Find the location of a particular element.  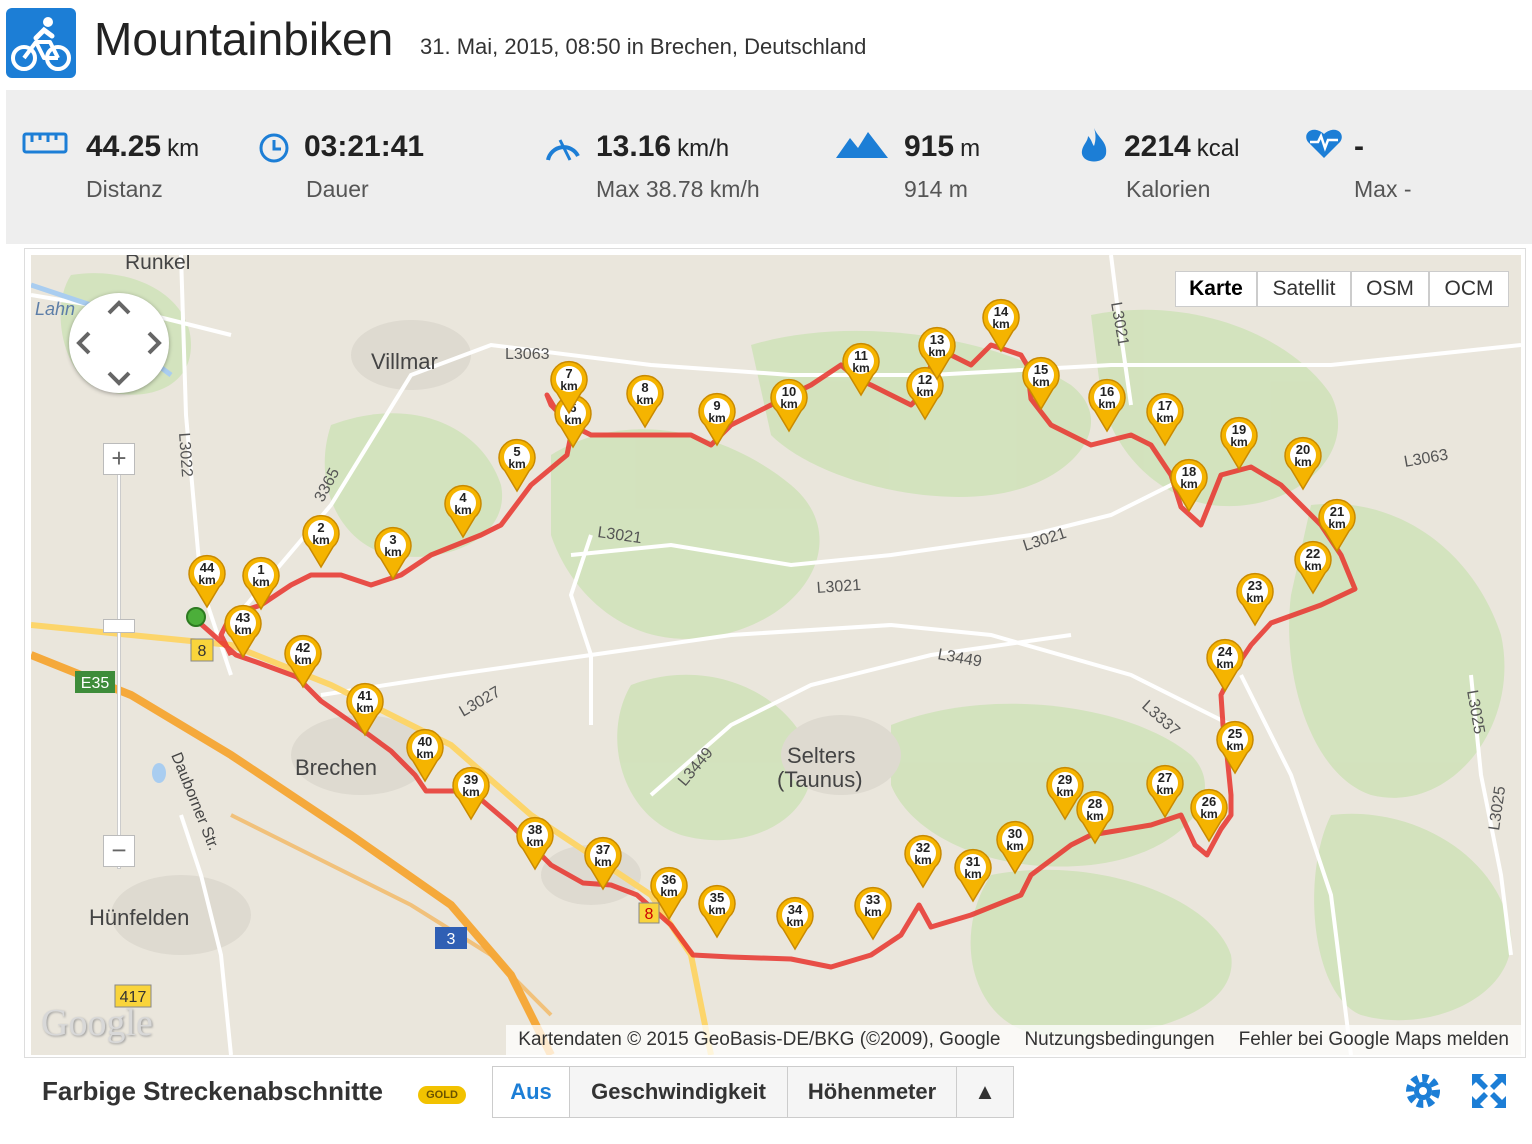

km-marker-number: 34 is located at coordinates (795, 909).